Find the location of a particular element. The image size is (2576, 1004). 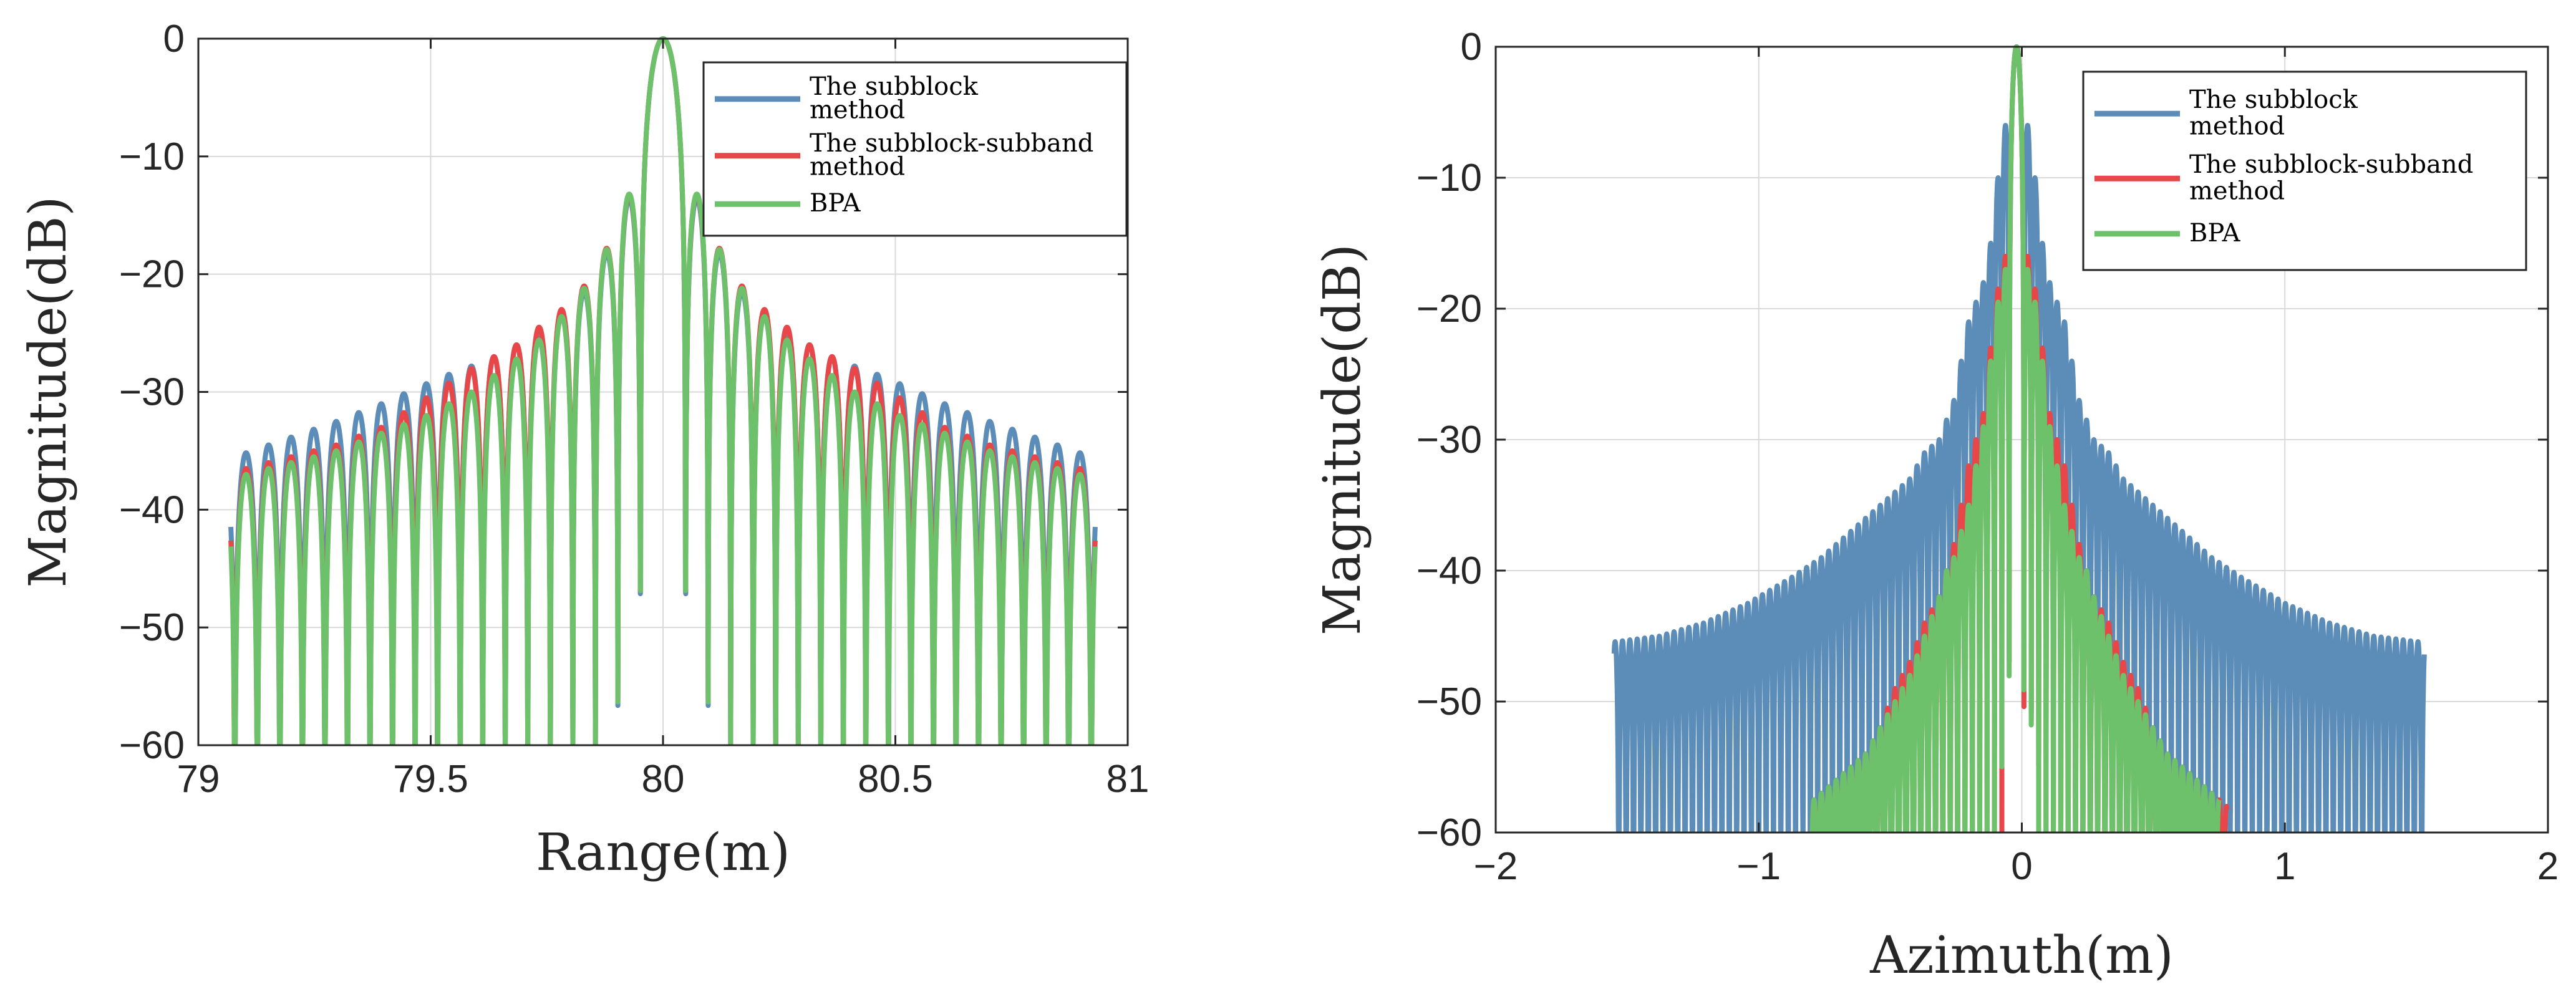

legend-box is located at coordinates (2304, 170).